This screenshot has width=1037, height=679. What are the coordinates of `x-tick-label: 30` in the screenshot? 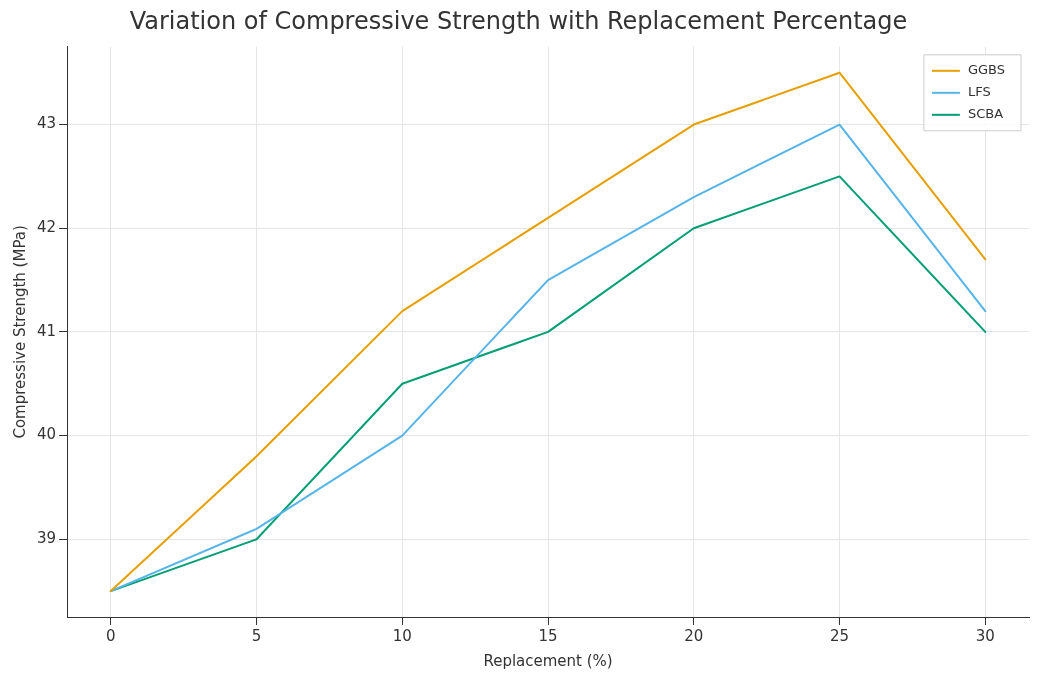 It's located at (985, 635).